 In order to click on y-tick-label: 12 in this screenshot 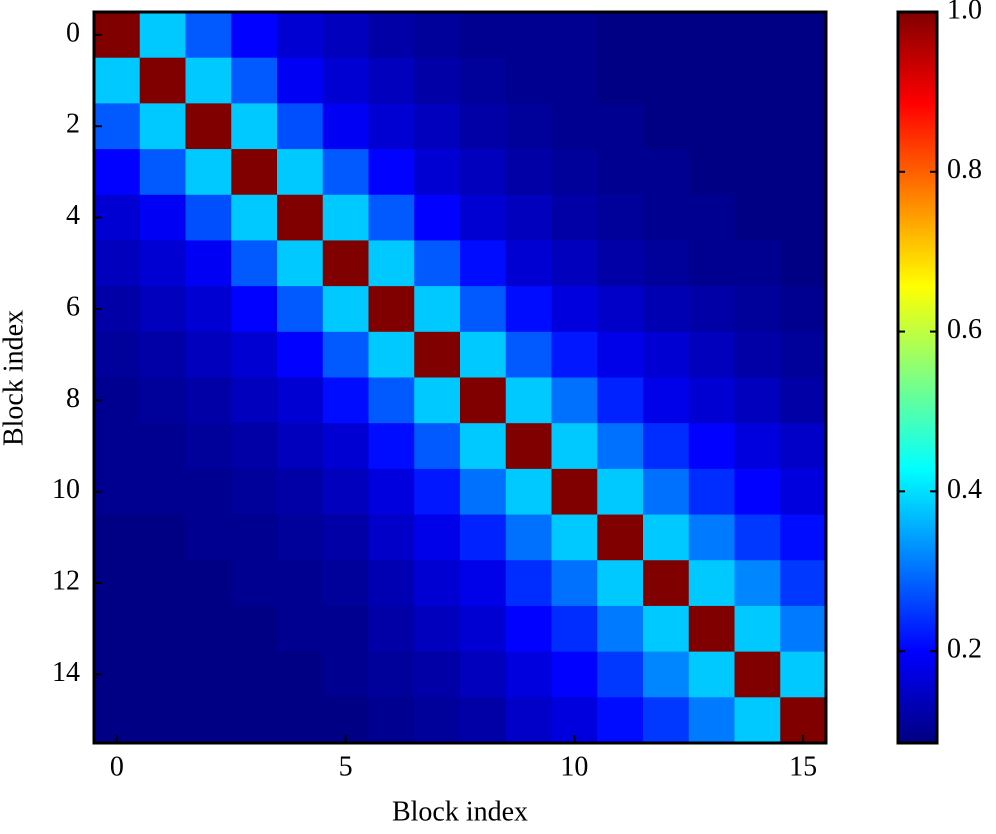, I will do `click(66, 581)`.